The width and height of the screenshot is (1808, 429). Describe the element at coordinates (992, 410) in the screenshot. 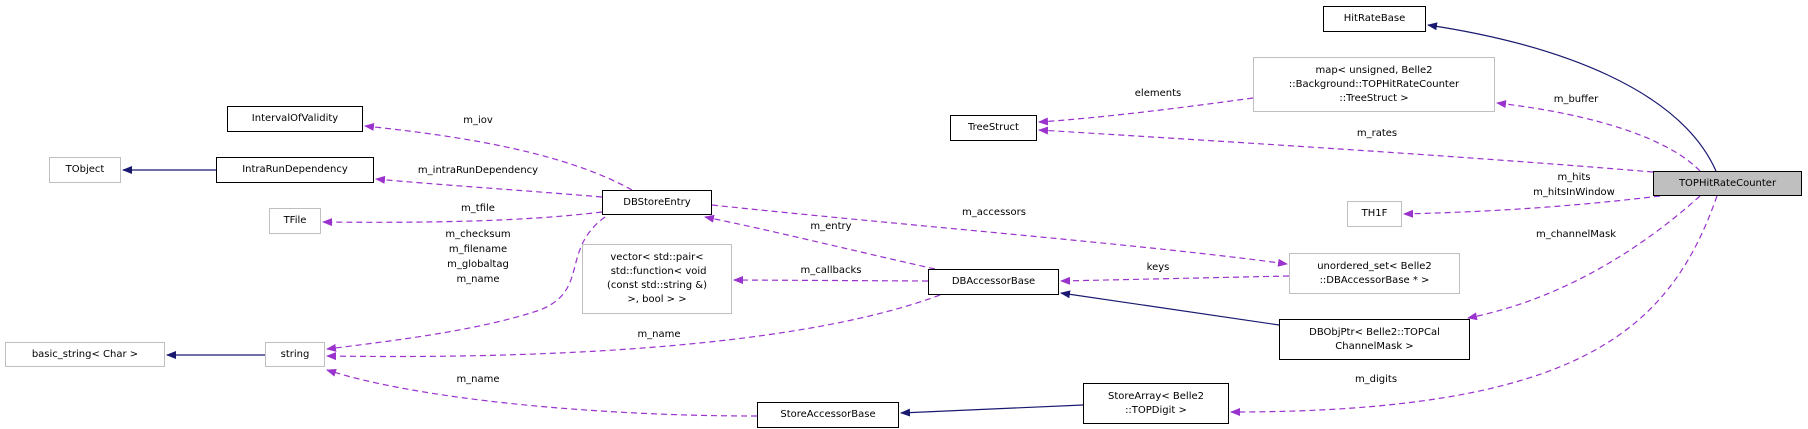

I see `edge-inherit-storeaccessorbase` at that location.